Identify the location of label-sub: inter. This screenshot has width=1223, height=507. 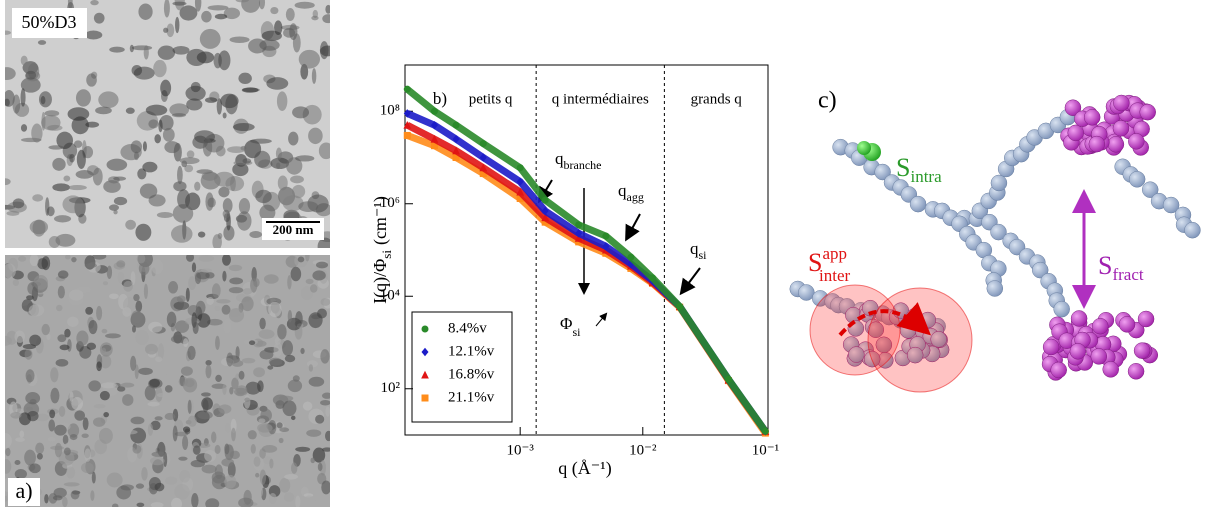
(834, 275).